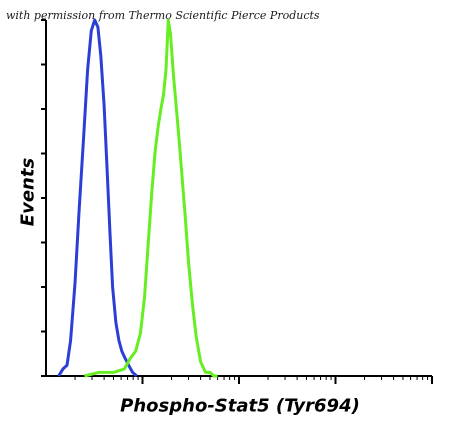 The width and height of the screenshot is (450, 426). Describe the element at coordinates (240, 406) in the screenshot. I see `x-axis-label: Phospho-Stat5 (Tyr694)` at that location.